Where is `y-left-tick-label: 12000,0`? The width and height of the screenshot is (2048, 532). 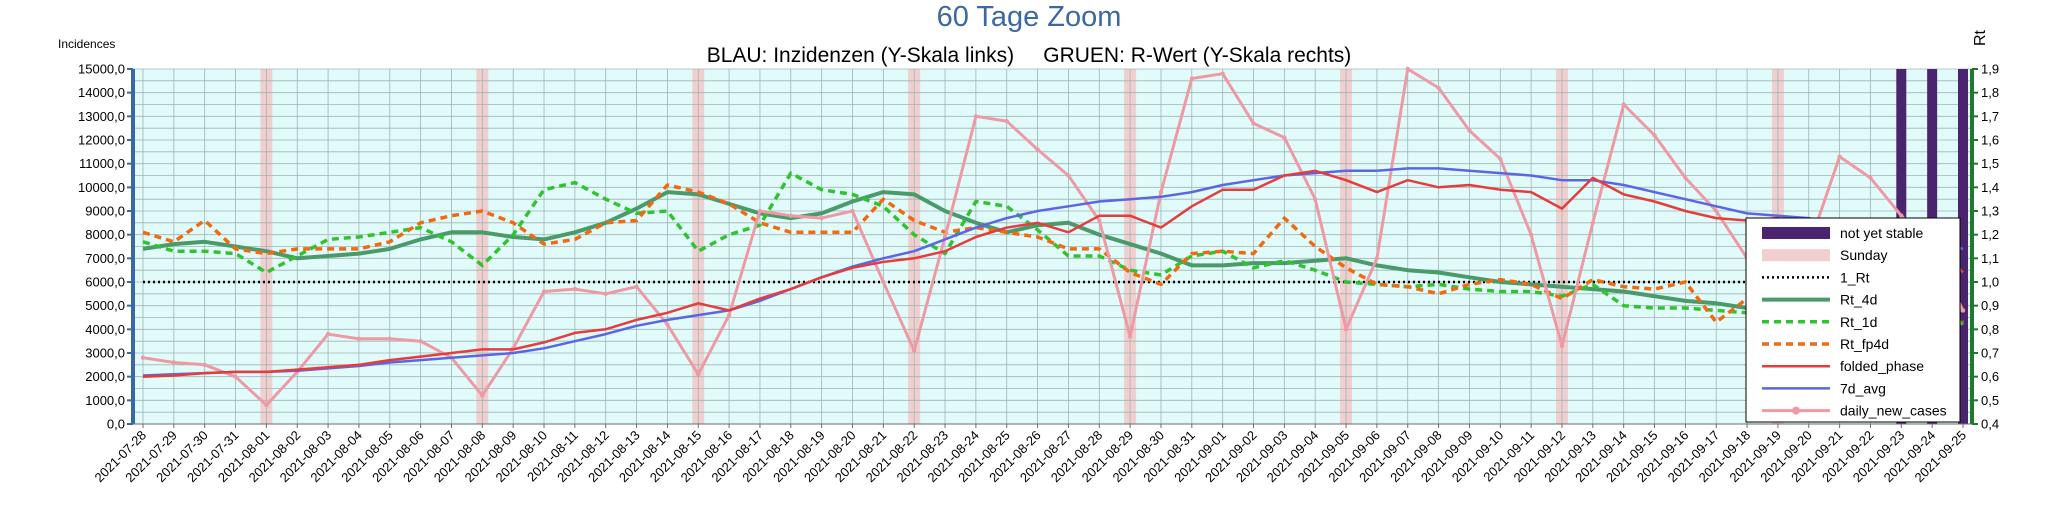 y-left-tick-label: 12000,0 is located at coordinates (101, 140).